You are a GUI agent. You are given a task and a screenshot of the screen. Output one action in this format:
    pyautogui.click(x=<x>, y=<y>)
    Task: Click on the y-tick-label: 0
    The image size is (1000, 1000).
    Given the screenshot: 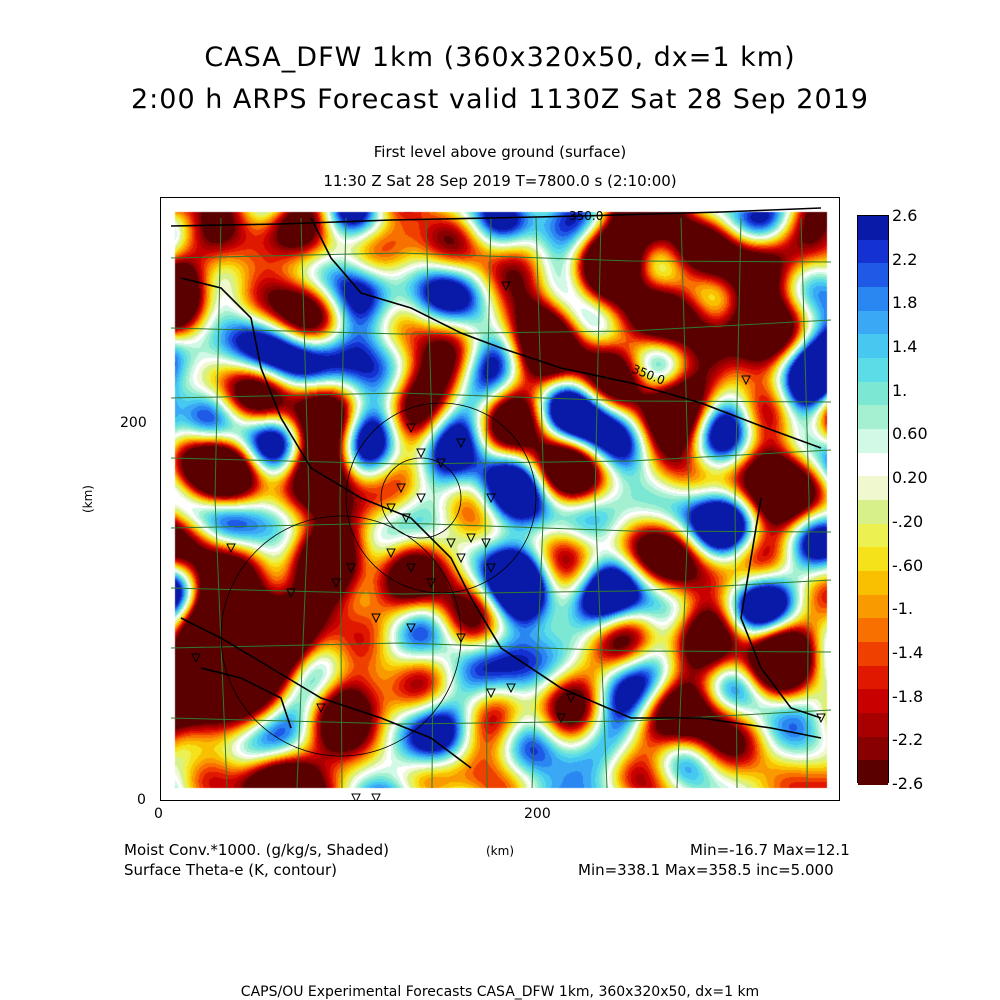 What is the action you would take?
    pyautogui.click(x=141, y=800)
    